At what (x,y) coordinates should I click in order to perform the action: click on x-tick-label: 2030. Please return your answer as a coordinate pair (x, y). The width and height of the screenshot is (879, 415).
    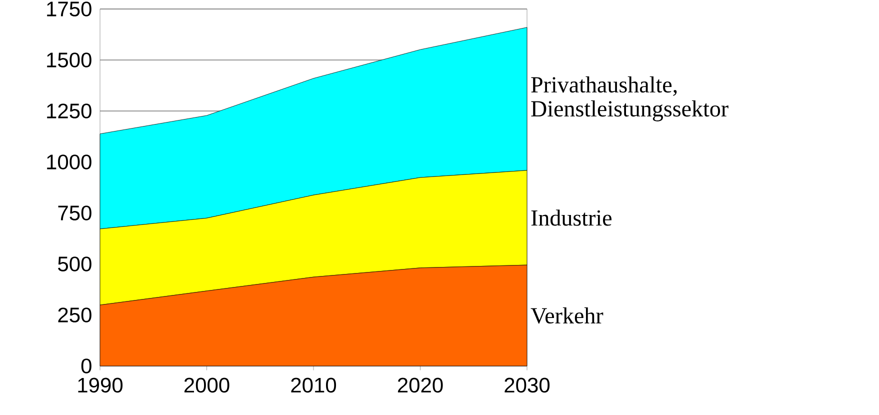
    Looking at the image, I should click on (527, 385).